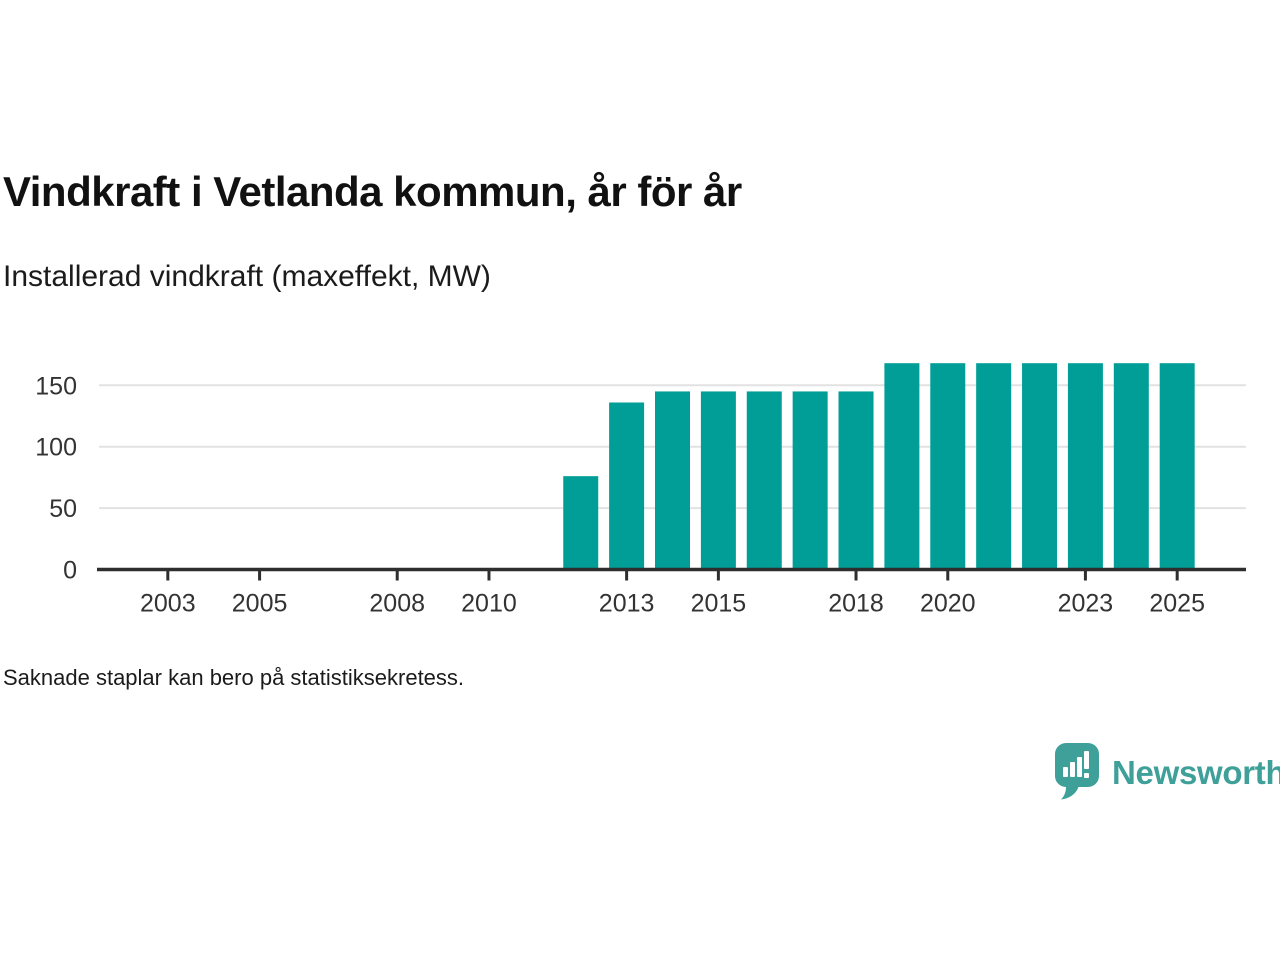 This screenshot has width=1280, height=960. What do you see at coordinates (948, 604) in the screenshot?
I see `x-tick-label: 2020` at bounding box center [948, 604].